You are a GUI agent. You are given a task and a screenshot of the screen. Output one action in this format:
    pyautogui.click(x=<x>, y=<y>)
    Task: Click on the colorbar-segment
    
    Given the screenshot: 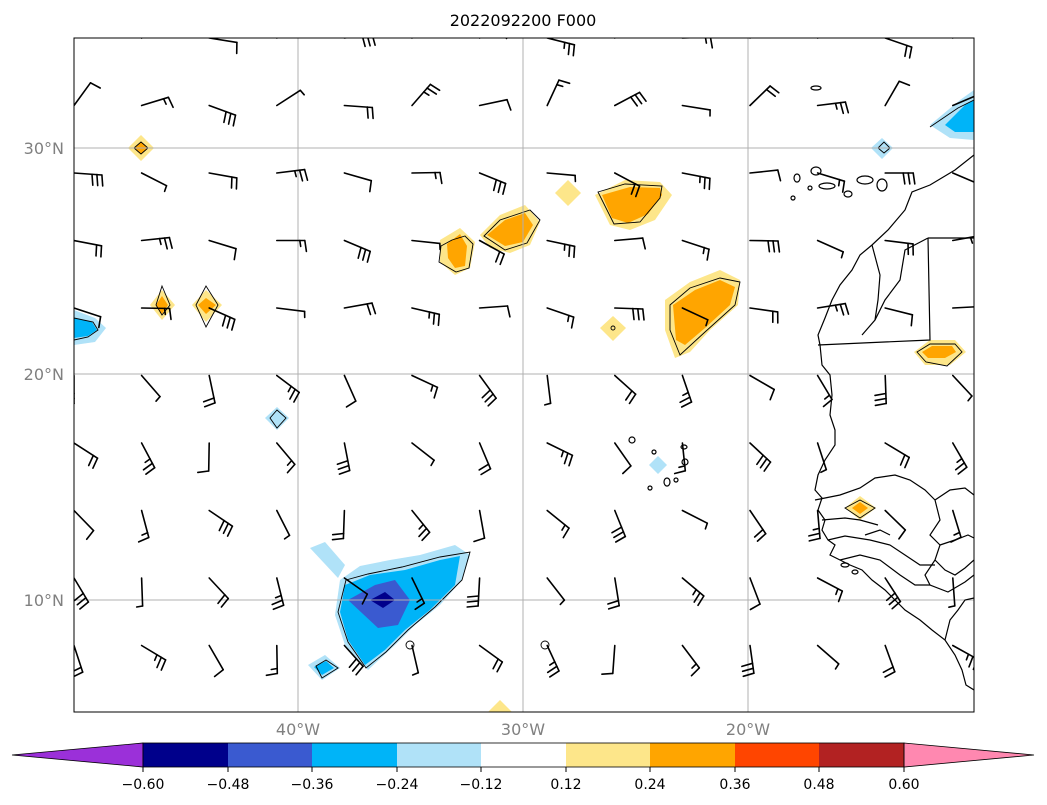 What is the action you would take?
    pyautogui.click(x=354, y=755)
    